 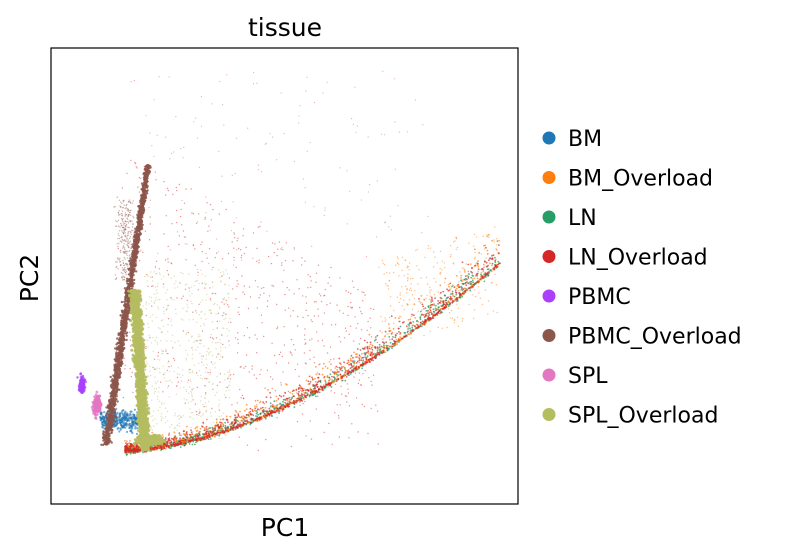 What do you see at coordinates (285, 27) in the screenshot?
I see `chart-title: tissue` at bounding box center [285, 27].